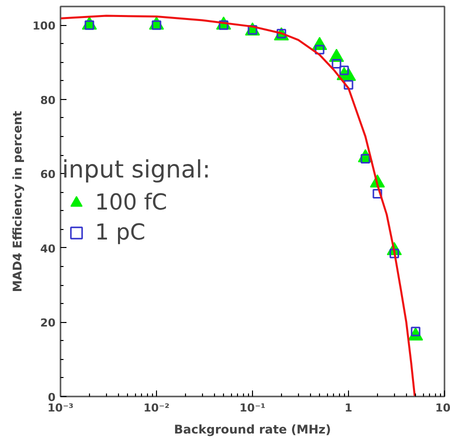  What do you see at coordinates (442, 408) in the screenshot?
I see `x-tick-label: 10` at bounding box center [442, 408].